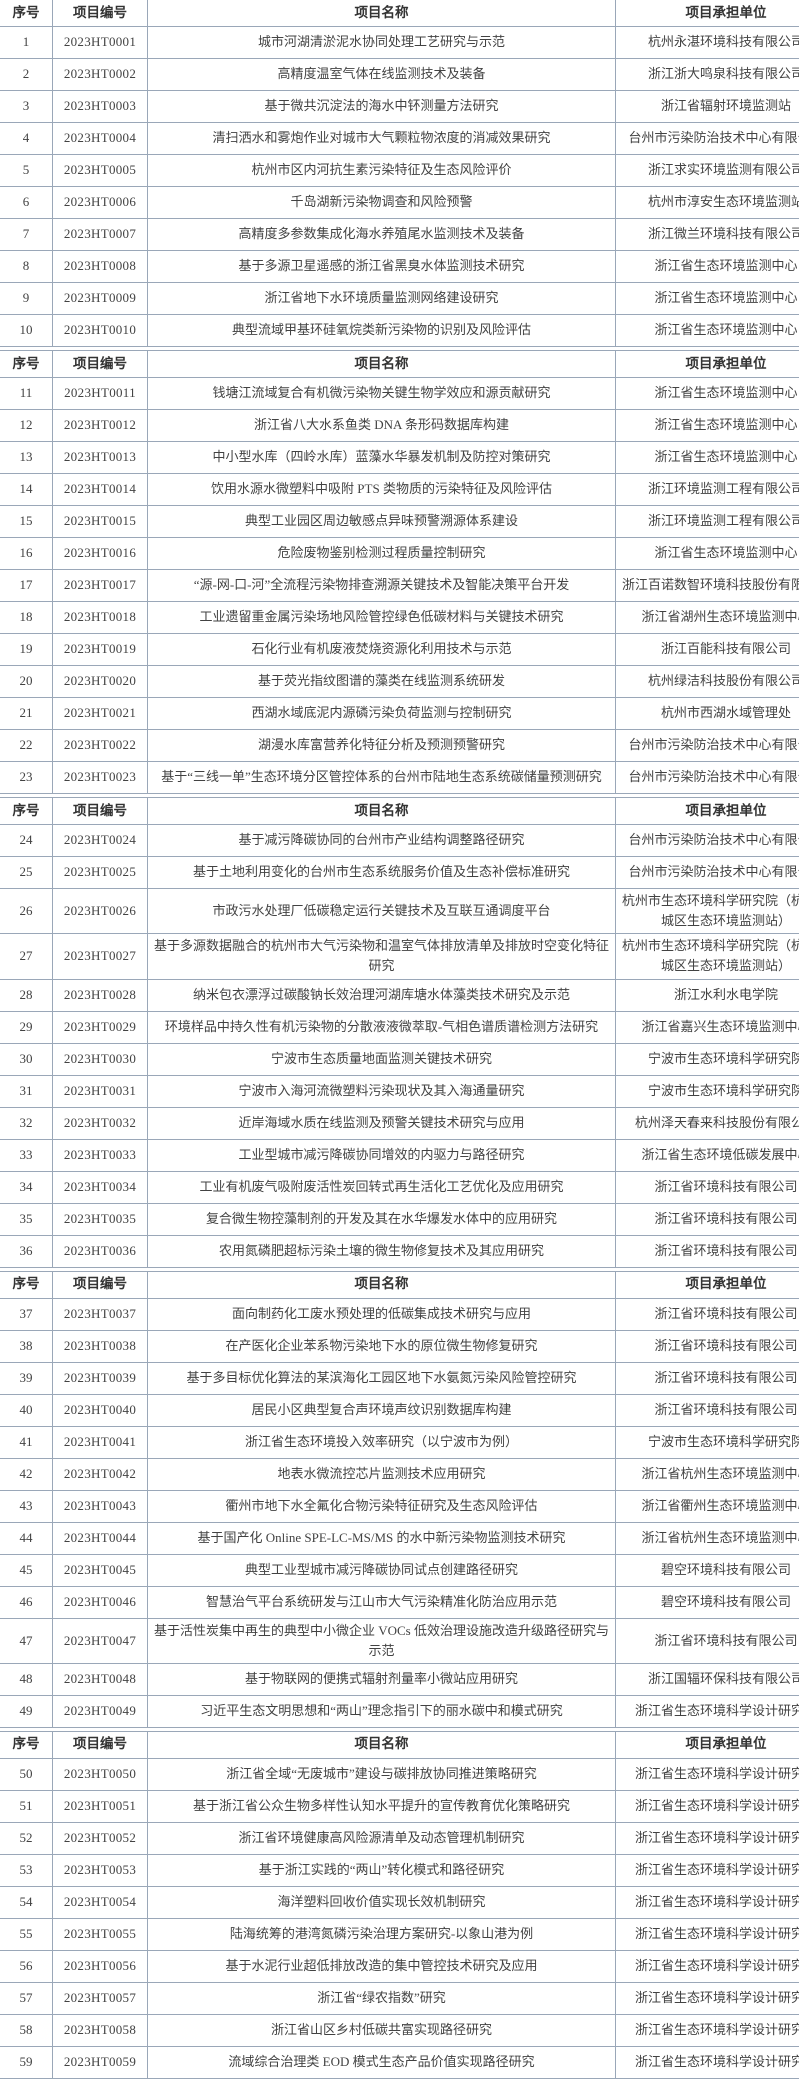  Describe the element at coordinates (382, 1602) in the screenshot. I see `project-name-cell: 智慧治气平台系统研发与江山市大气污染精准化防治应用示范` at that location.